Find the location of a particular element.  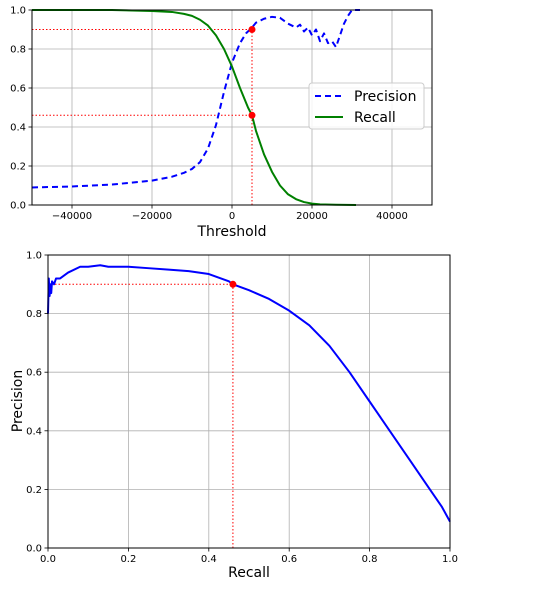

pr-chart-y-ticks: 0.0 0.2 0.4 0.6 0.8 1.0 is located at coordinates (37, 403).